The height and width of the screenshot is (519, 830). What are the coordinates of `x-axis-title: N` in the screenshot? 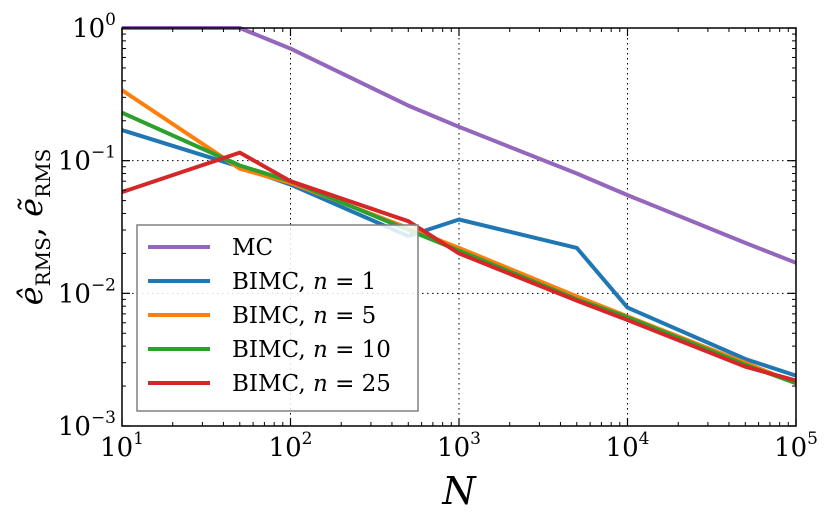 It's located at (459, 491).